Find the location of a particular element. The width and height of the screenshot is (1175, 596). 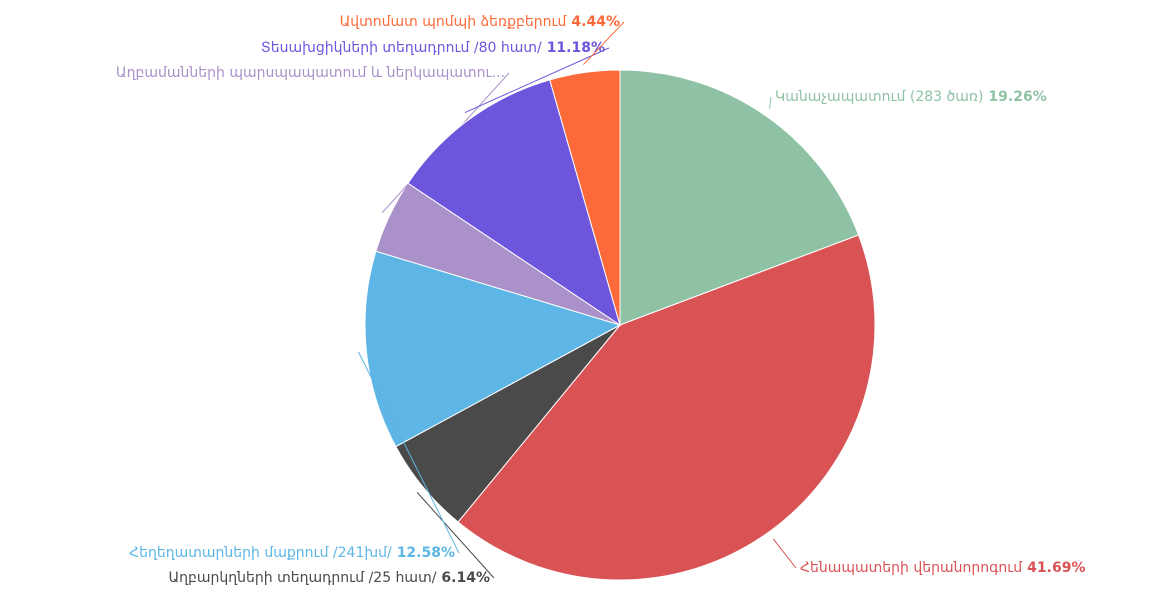

slice-label: Ավտոմատ պոմպի ձեռքբերում 4.44% is located at coordinates (480, 22).